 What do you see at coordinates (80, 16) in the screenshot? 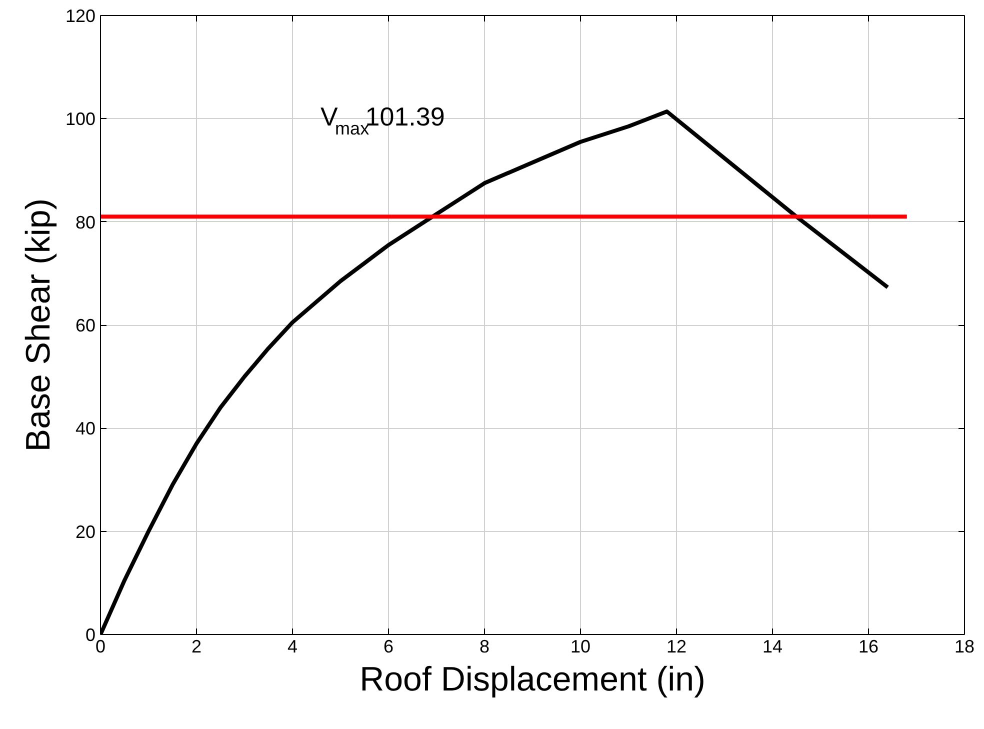
I see `y-tick-label: 120` at bounding box center [80, 16].